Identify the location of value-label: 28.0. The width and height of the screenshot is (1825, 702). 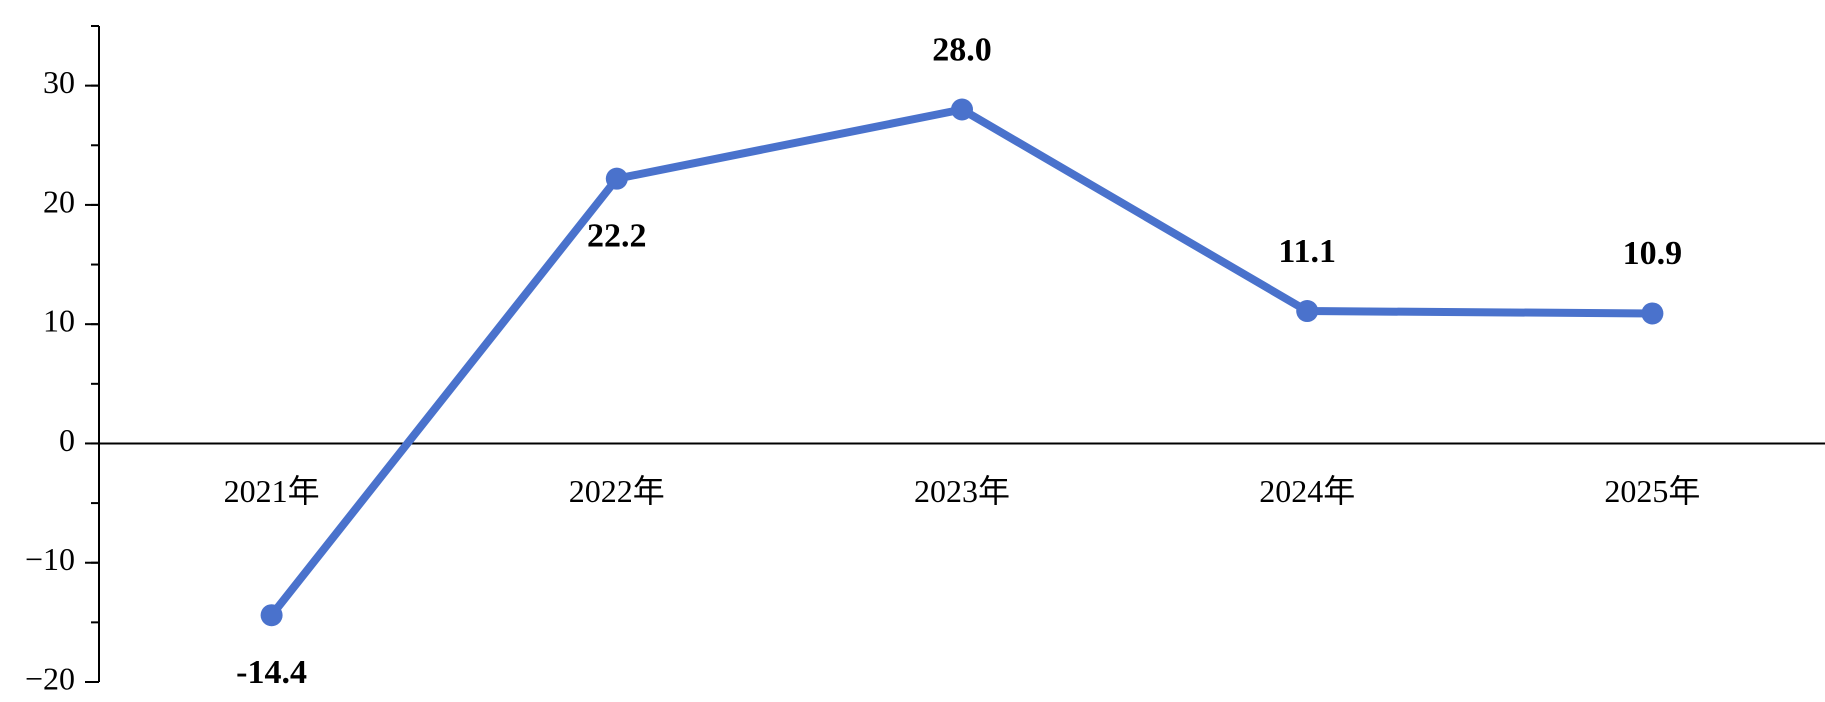
(962, 49).